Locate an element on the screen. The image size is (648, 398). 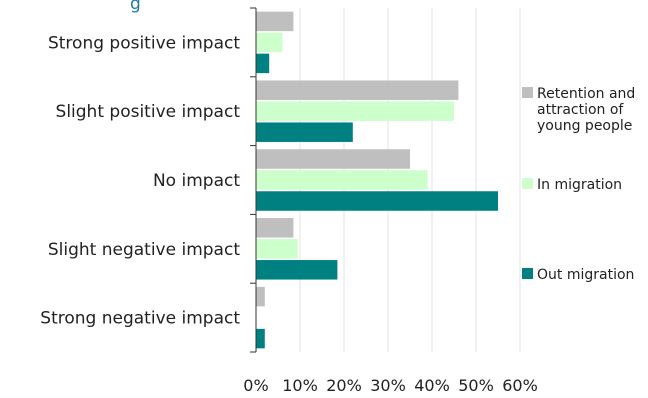
legend-label: Retention and is located at coordinates (586, 94).